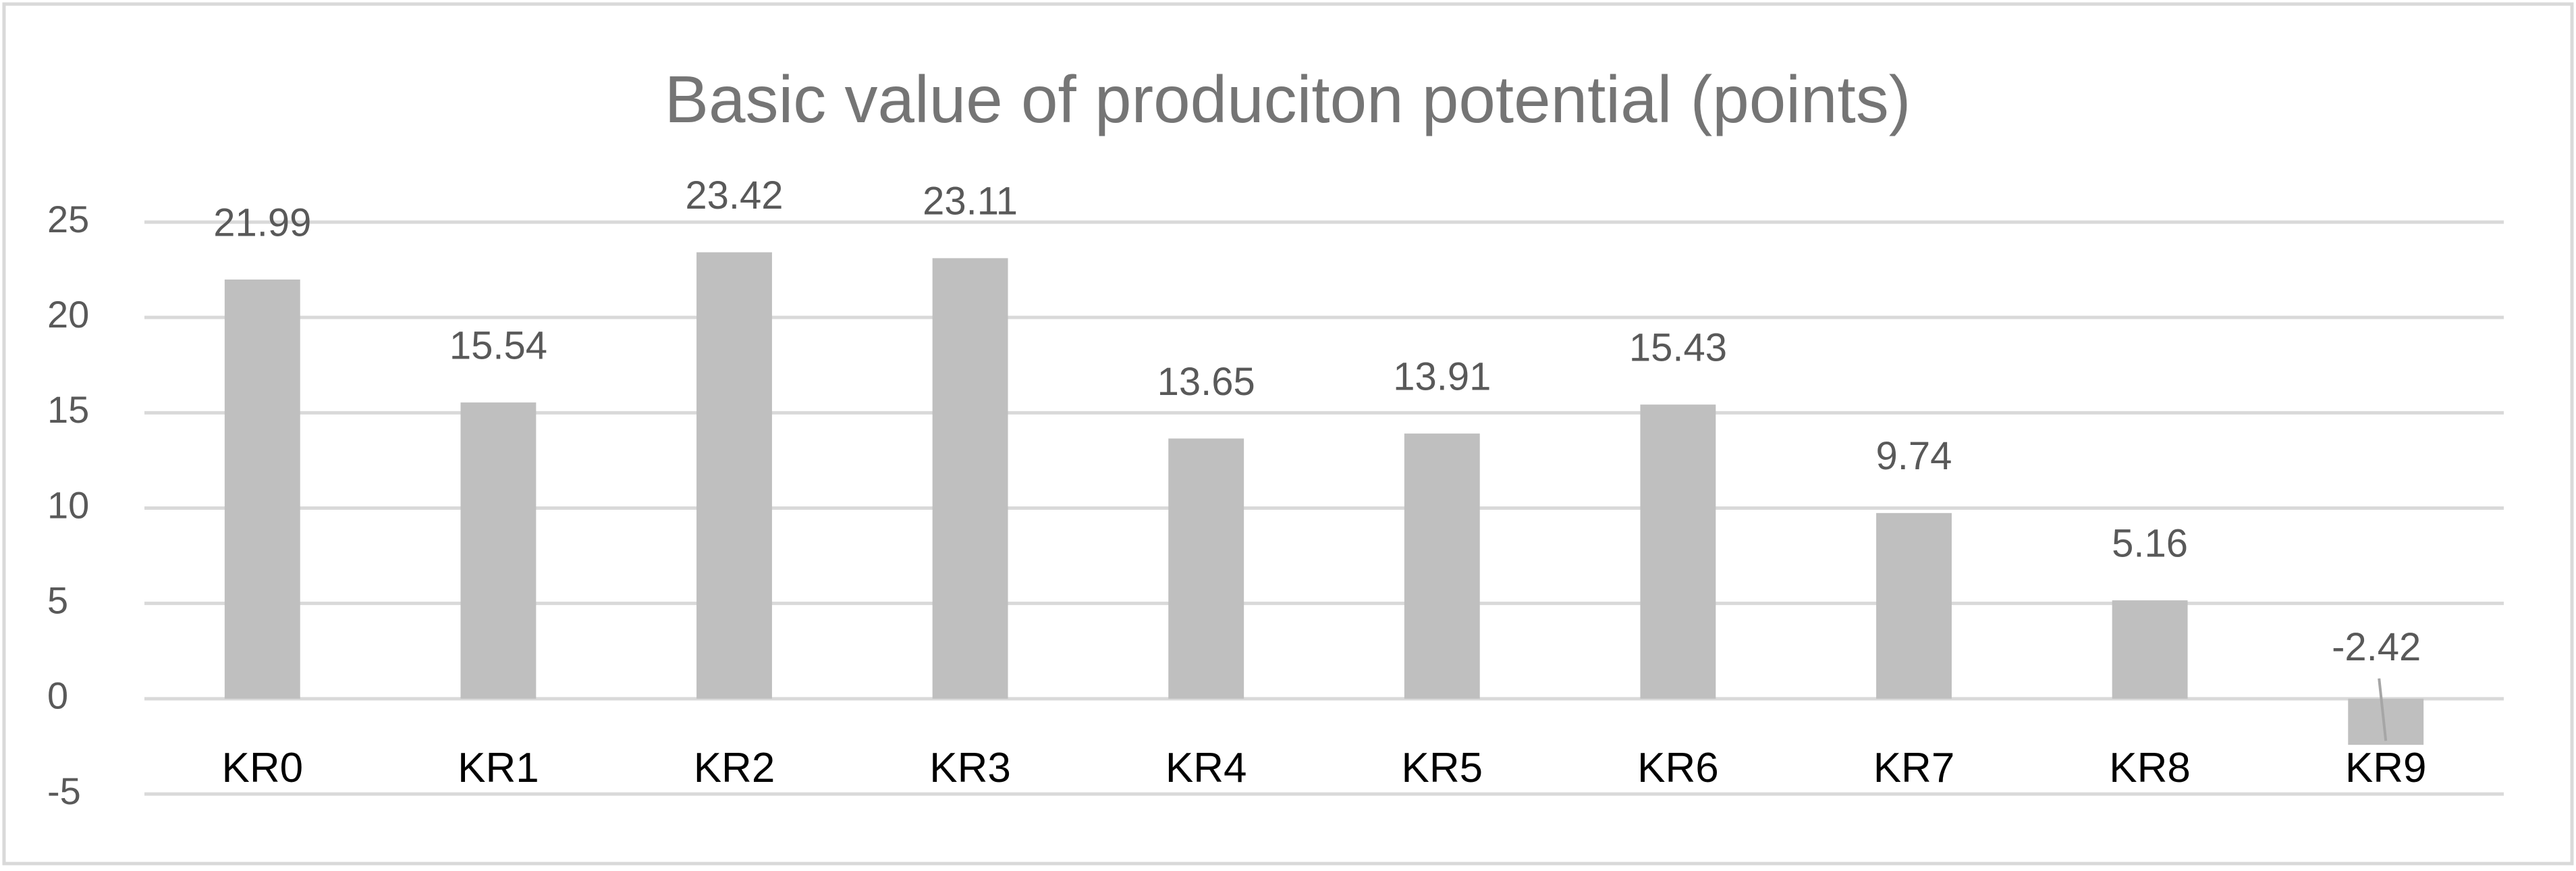 This screenshot has height=871, width=2576. I want to click on data-label: 23.11, so click(970, 201).